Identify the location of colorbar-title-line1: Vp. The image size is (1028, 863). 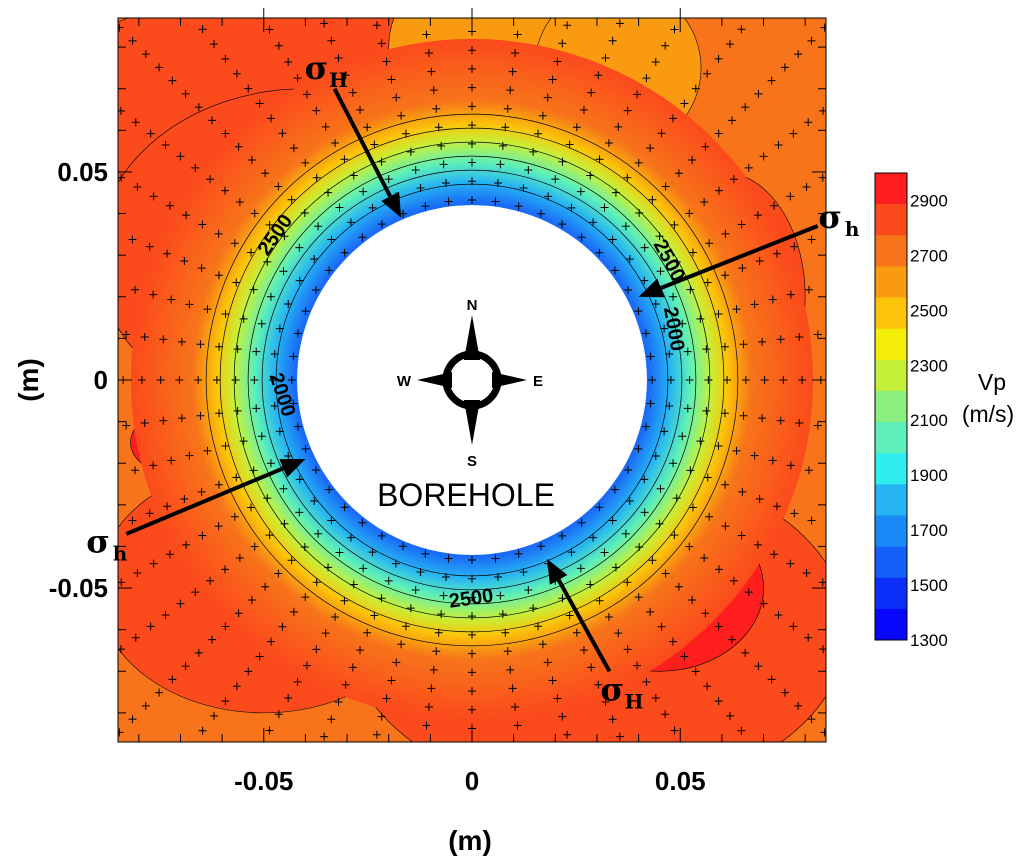
(992, 382).